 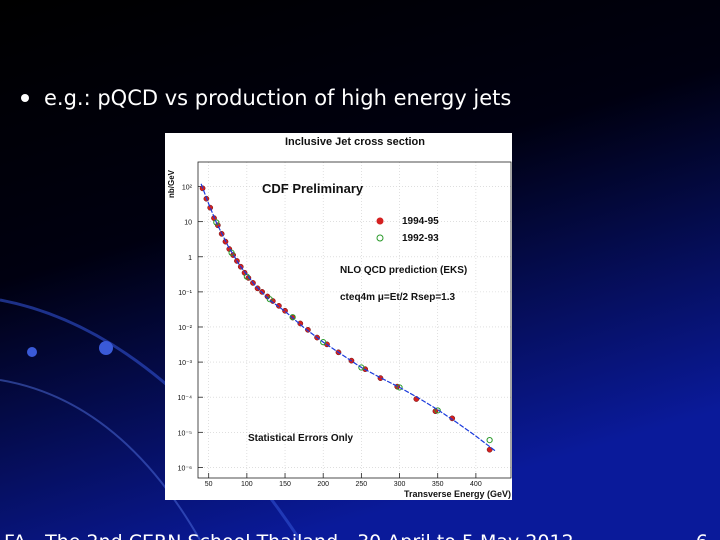 I want to click on annotation: CDF Preliminary, so click(x=313, y=188).